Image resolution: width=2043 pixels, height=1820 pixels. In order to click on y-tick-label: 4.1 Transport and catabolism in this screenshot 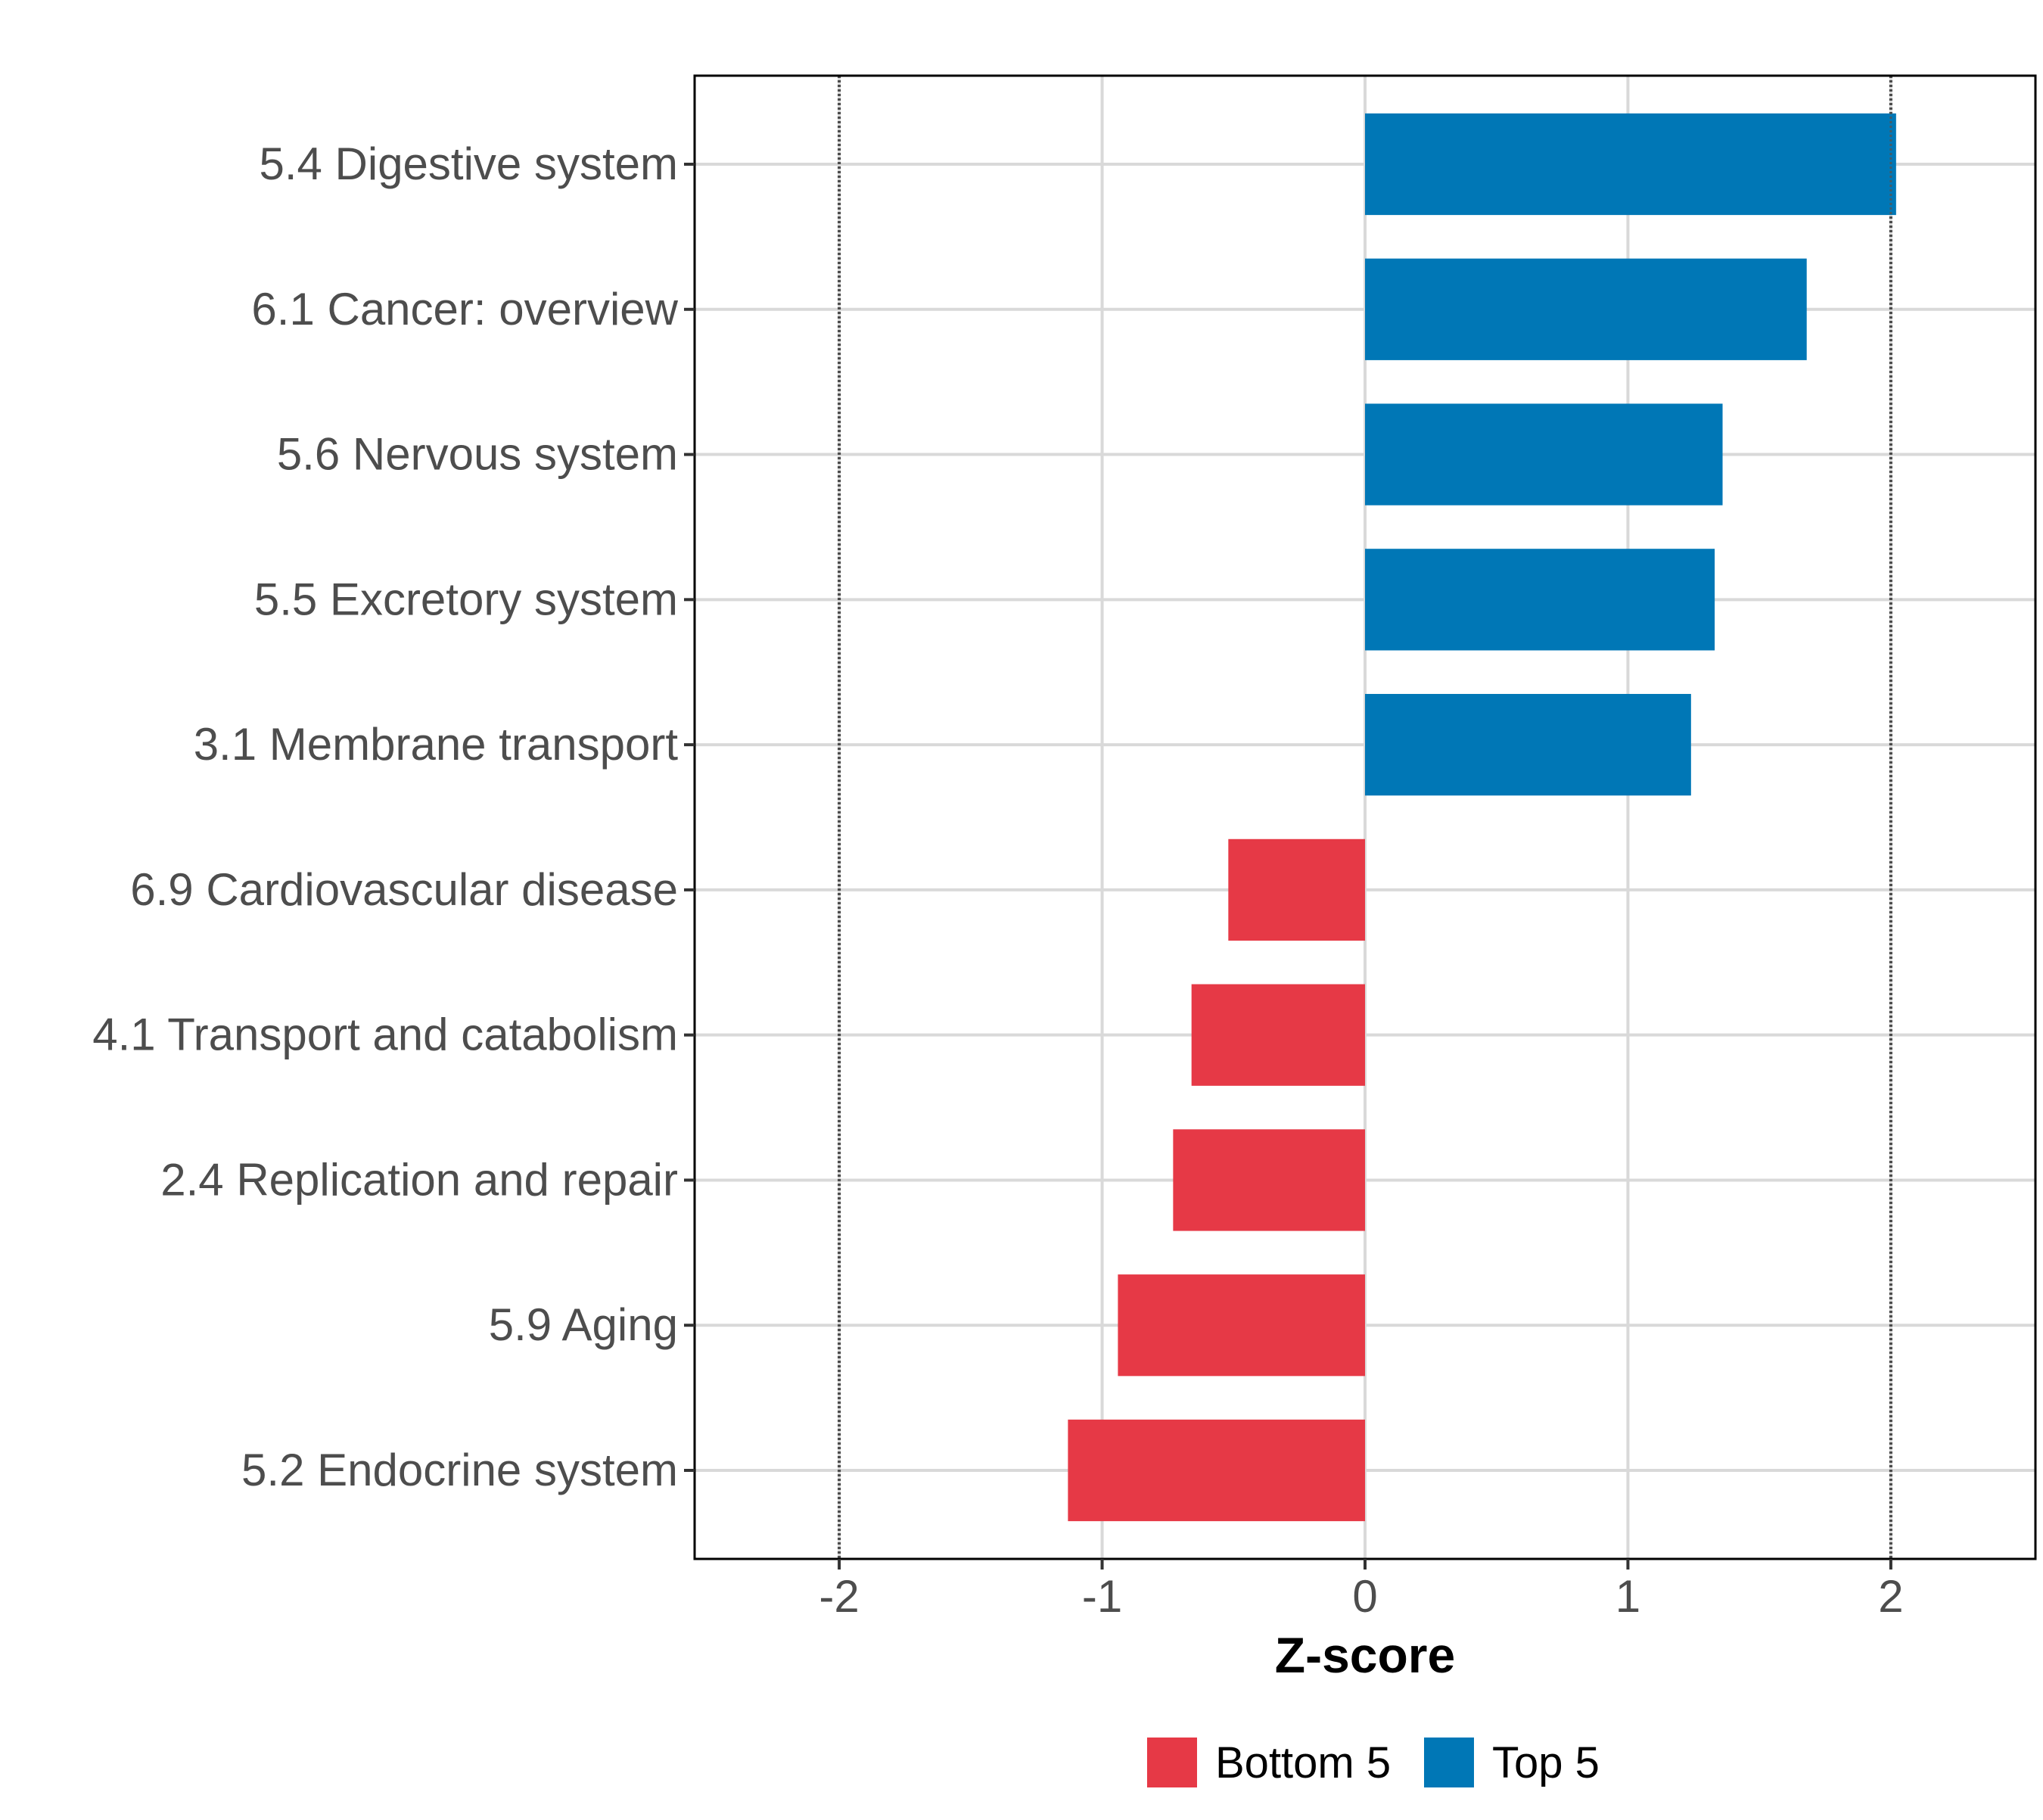, I will do `click(385, 1035)`.